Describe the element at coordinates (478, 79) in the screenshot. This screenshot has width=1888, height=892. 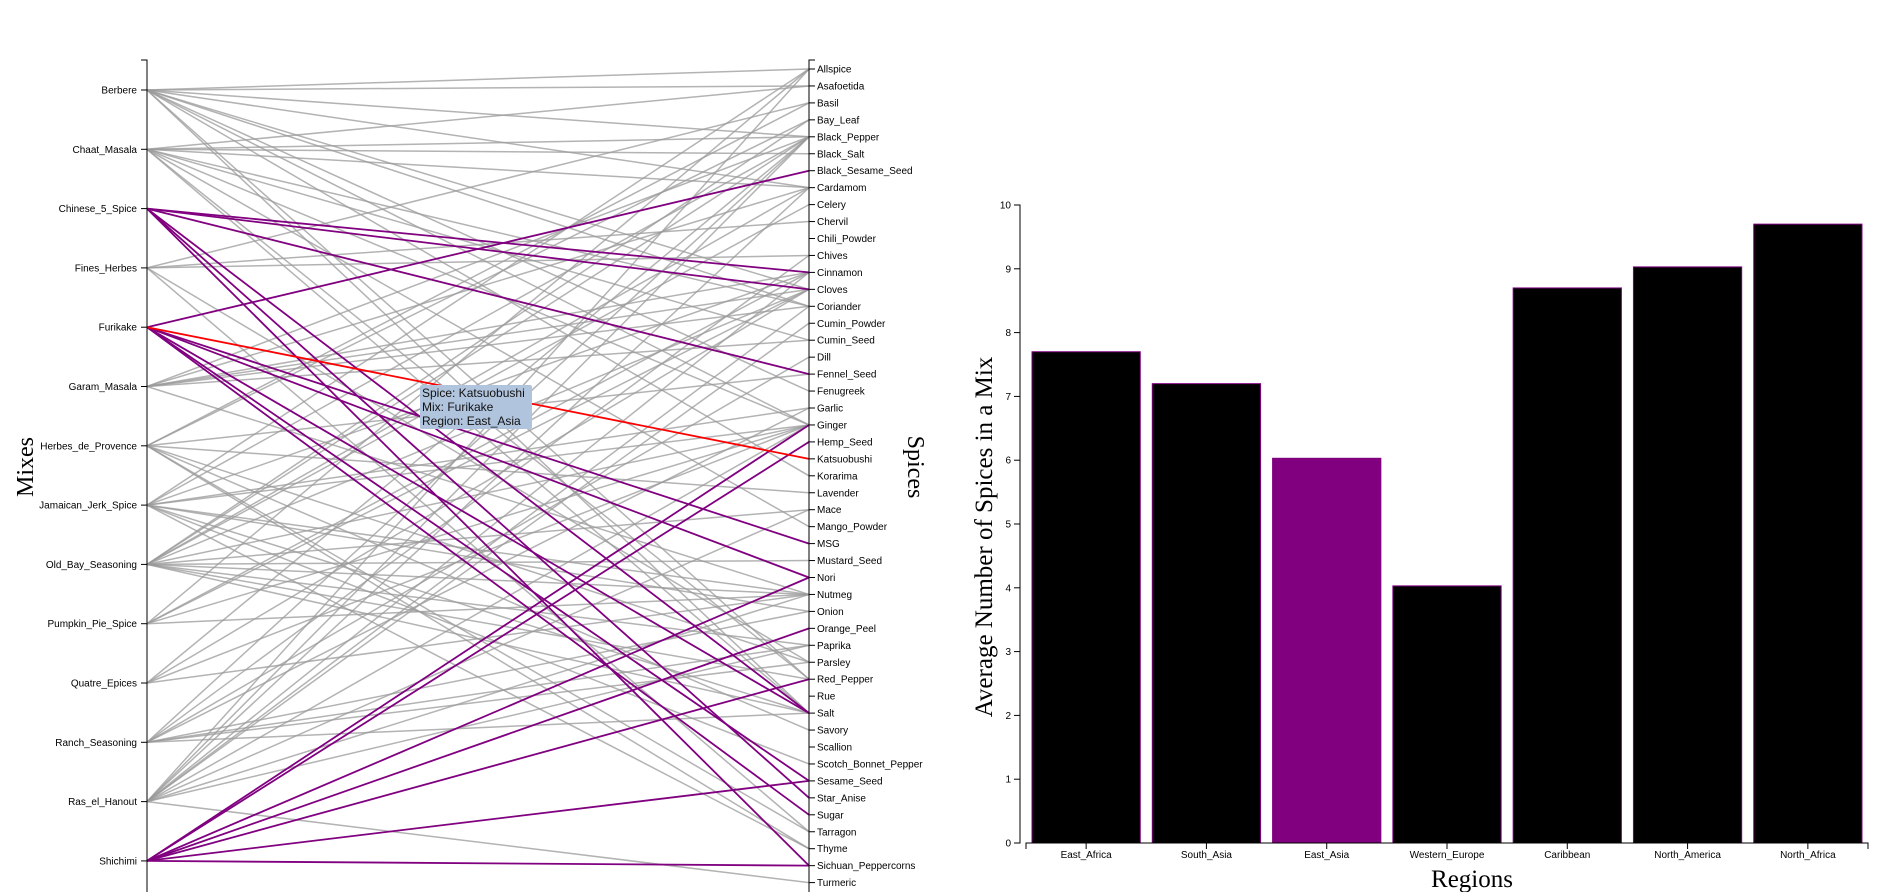
I see `link-Berbere-Allspice` at that location.